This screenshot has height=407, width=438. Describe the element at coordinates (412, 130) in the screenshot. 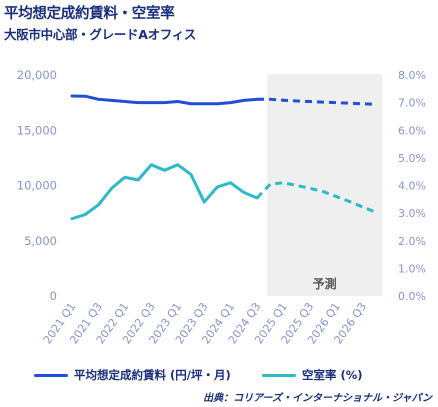

I see `y-right-tick-label: 6.0%` at that location.